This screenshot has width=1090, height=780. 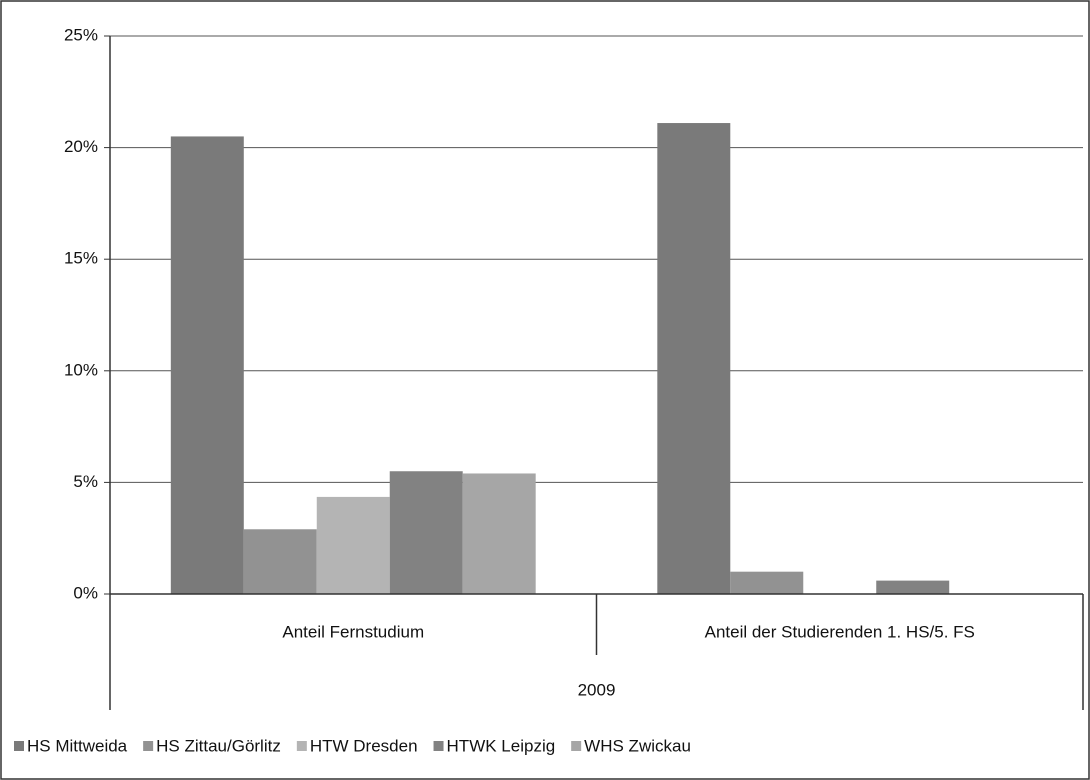 What do you see at coordinates (81, 146) in the screenshot?
I see `y-tick-label: 20%` at bounding box center [81, 146].